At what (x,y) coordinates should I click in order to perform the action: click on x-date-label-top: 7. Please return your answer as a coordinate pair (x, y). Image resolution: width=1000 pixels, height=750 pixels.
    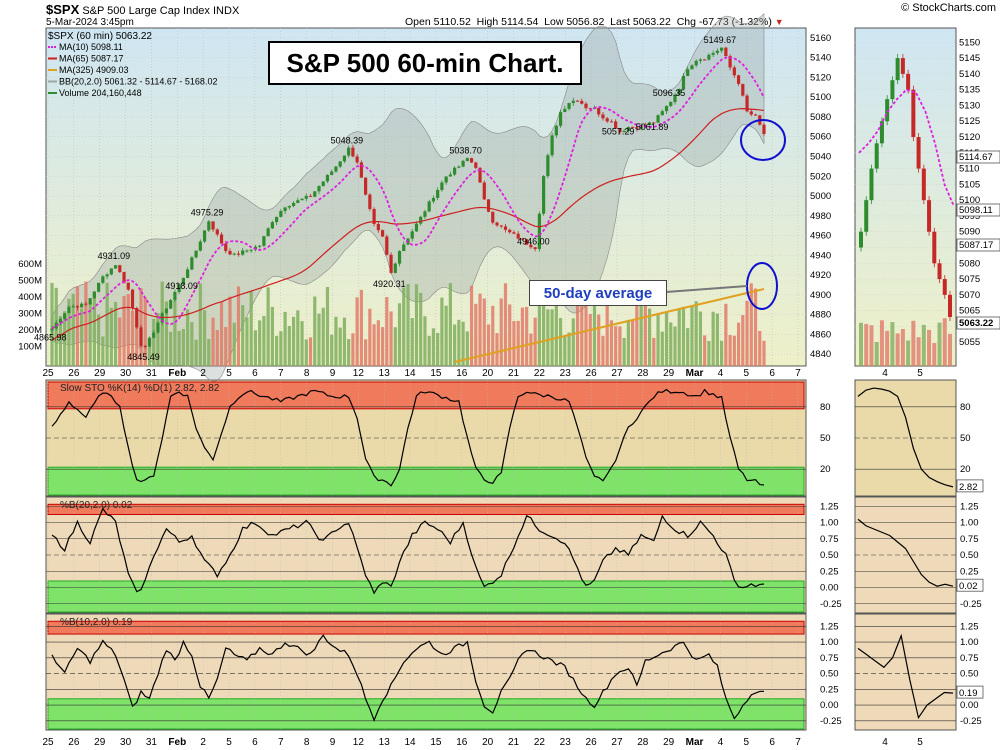
    Looking at the image, I should click on (281, 373).